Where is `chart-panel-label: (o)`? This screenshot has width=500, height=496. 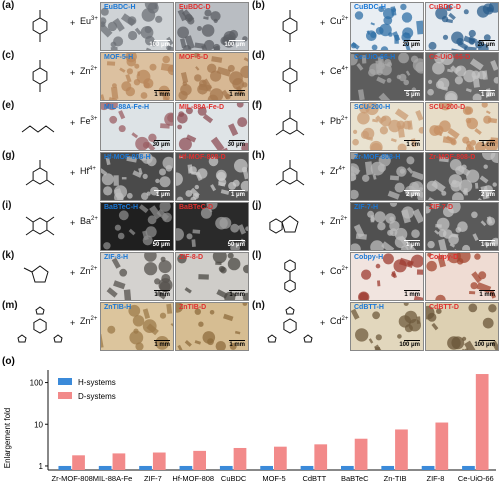
chart-panel-label: (o) is located at coordinates (8, 361).